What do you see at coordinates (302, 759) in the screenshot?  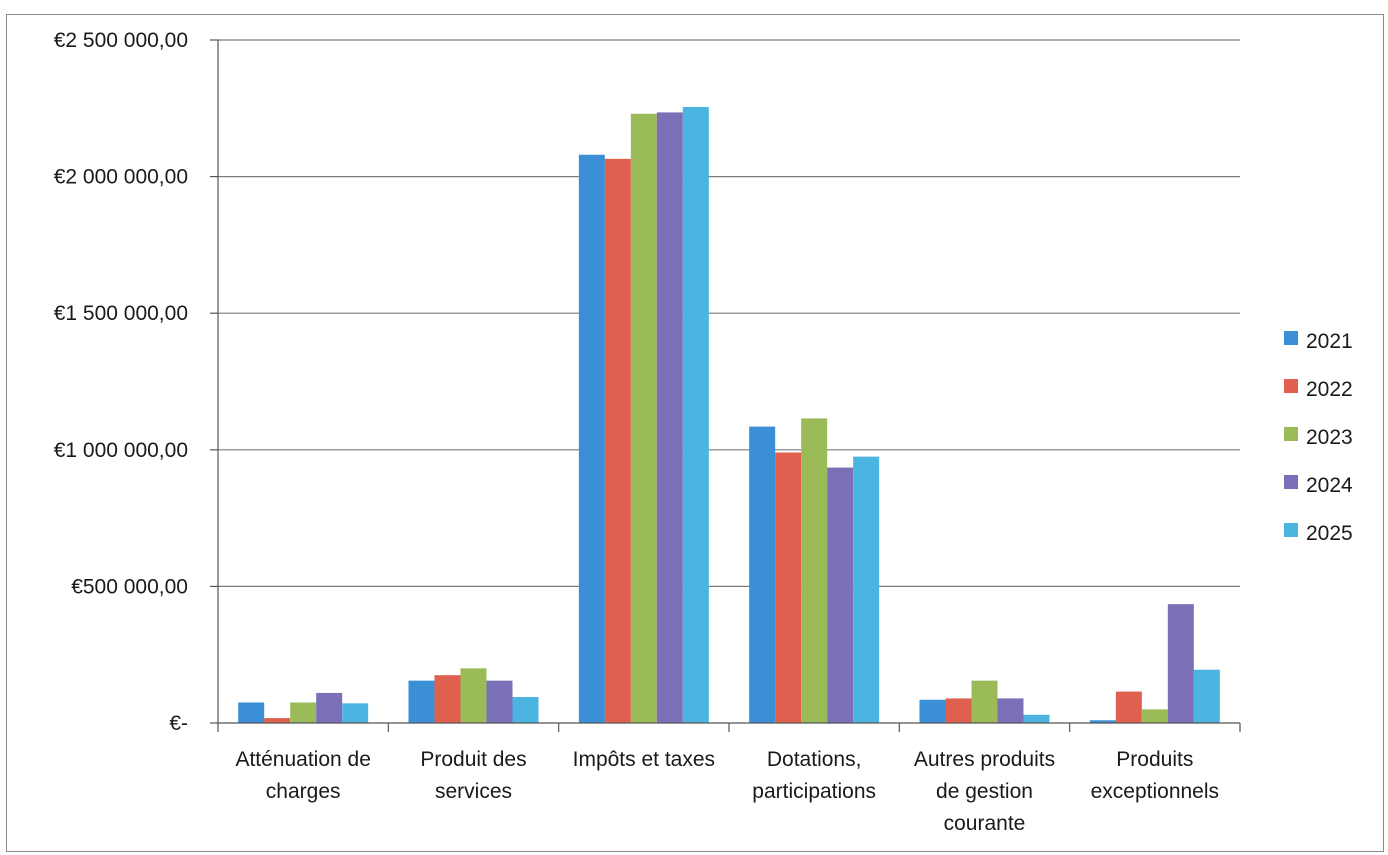 I see `x-category-label: Atténuation de` at bounding box center [302, 759].